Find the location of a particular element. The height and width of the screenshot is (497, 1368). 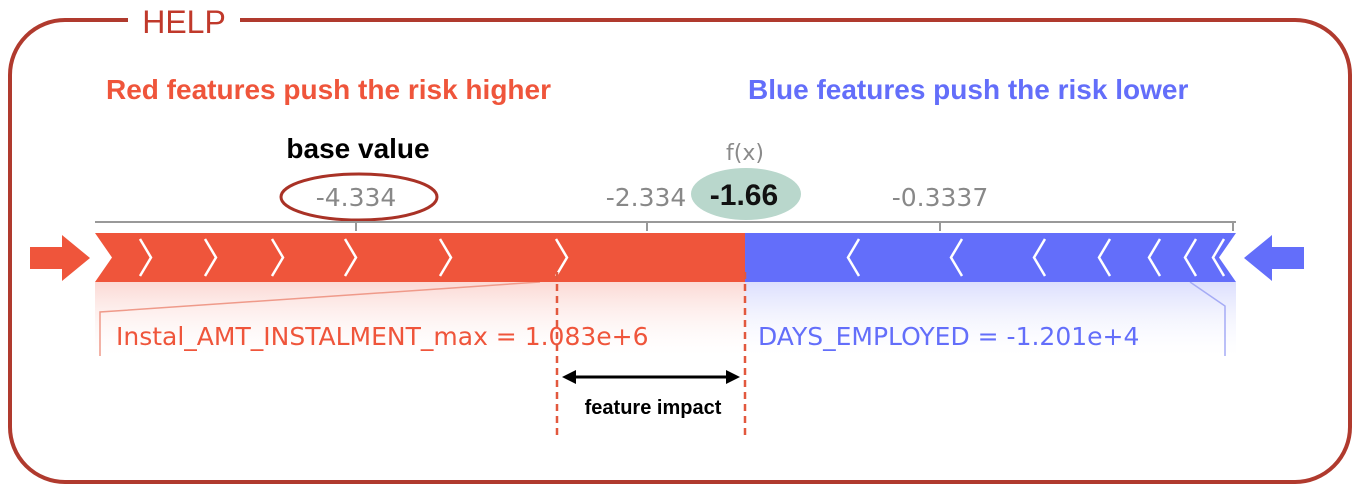

help-title: HELP is located at coordinates (184, 22).